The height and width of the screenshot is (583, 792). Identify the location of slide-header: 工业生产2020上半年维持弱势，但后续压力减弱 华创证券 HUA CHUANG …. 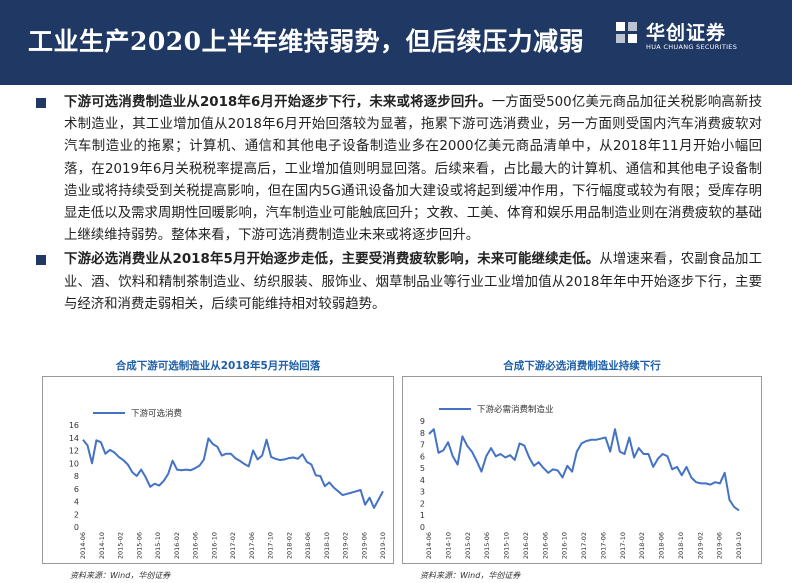
(396, 42).